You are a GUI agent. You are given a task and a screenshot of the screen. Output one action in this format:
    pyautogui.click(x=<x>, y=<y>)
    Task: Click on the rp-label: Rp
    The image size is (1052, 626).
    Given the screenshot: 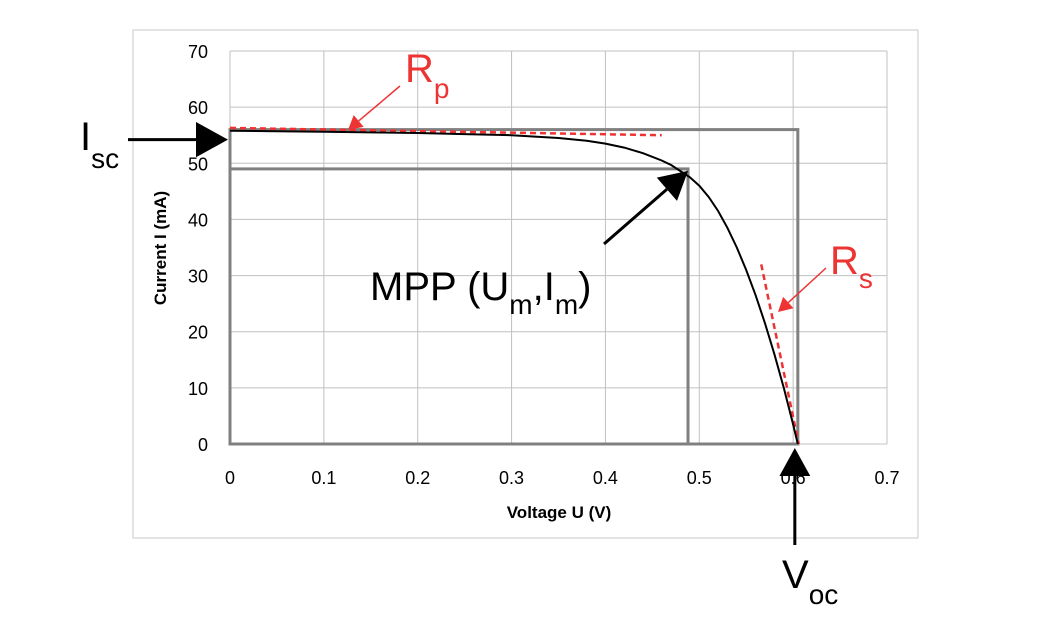 What is the action you would take?
    pyautogui.click(x=427, y=75)
    